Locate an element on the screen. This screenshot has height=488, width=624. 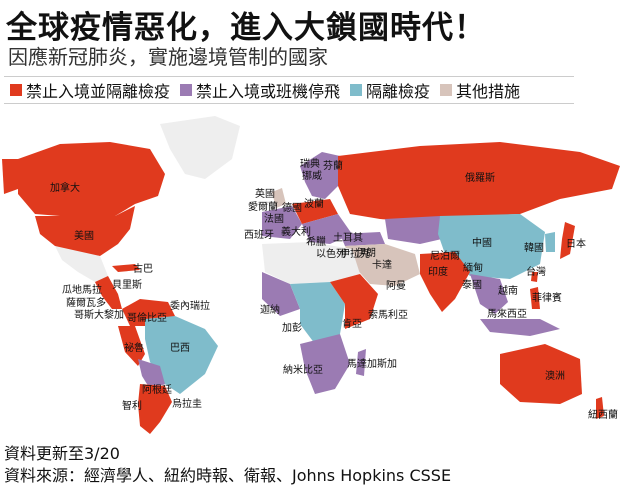
se-asia-shape is located at coordinates (489, 294).